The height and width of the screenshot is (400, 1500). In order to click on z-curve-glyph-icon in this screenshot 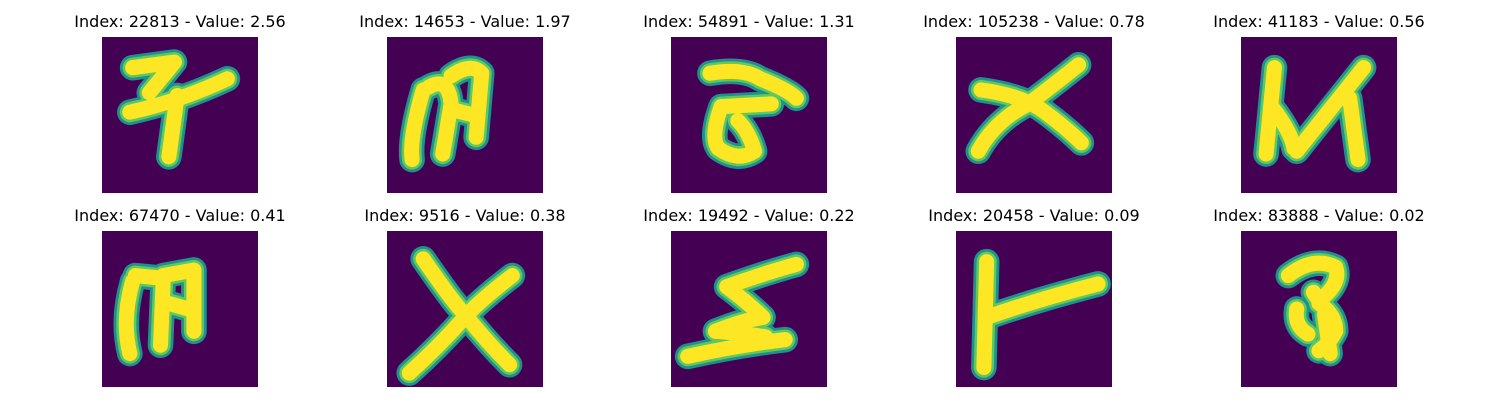, I will do `click(749, 115)`.